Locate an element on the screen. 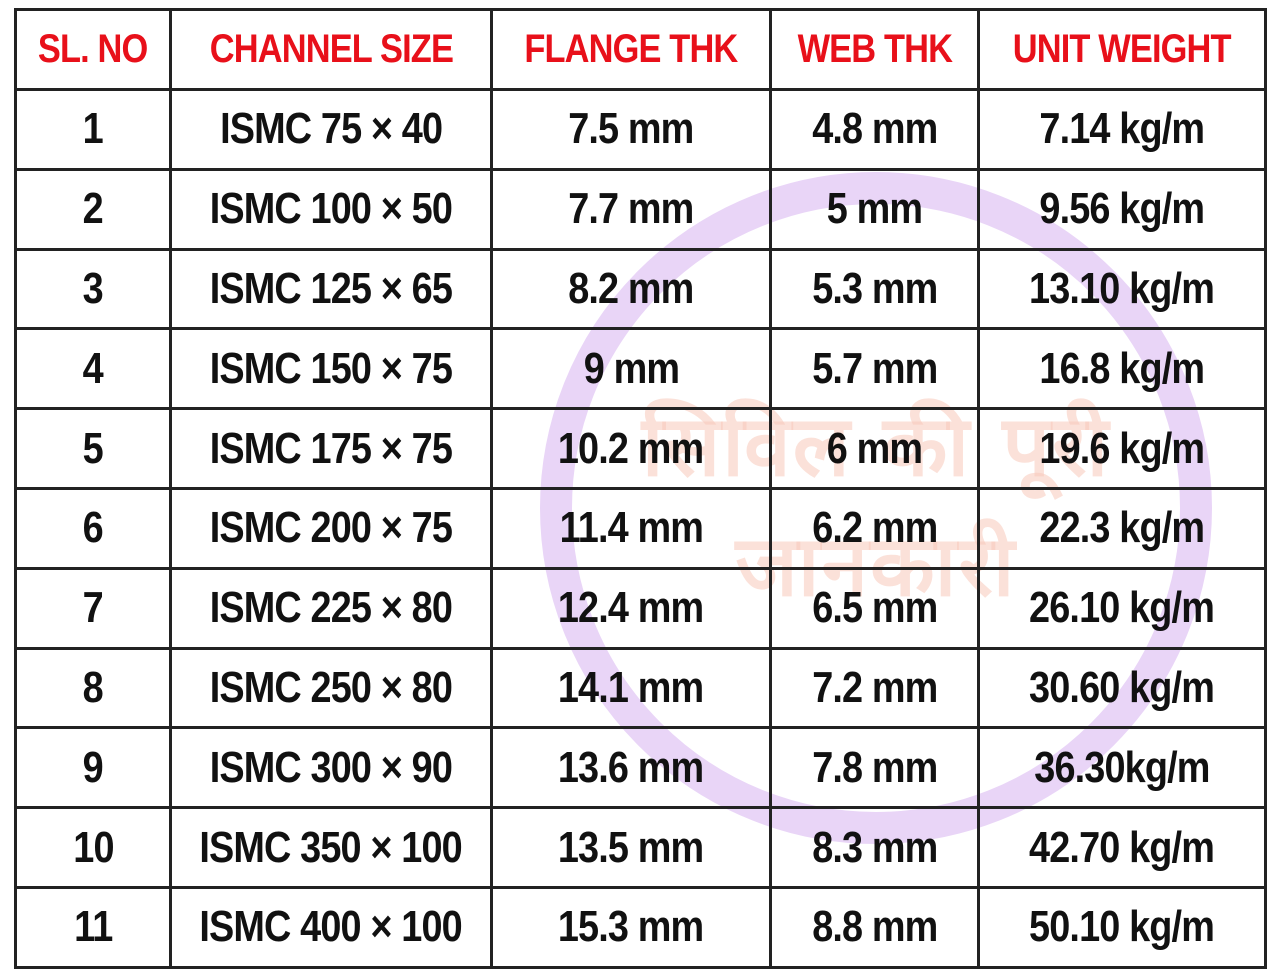 The width and height of the screenshot is (1280, 972). flange-thk-value: 13.6 mm is located at coordinates (631, 767).